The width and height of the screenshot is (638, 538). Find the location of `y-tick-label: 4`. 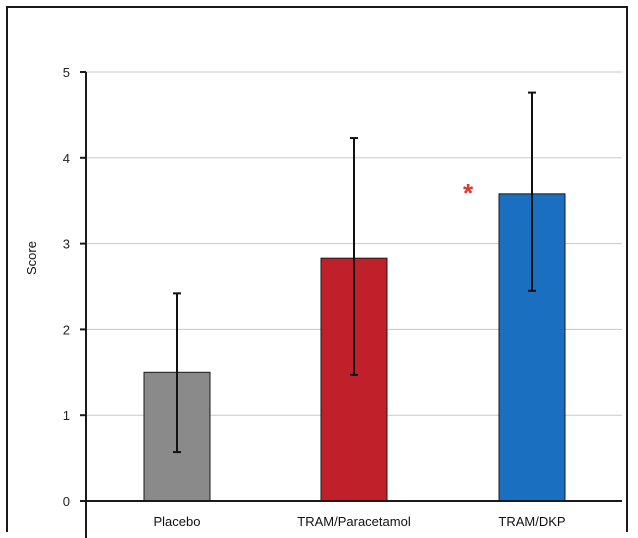

y-tick-label: 4 is located at coordinates (66, 158).